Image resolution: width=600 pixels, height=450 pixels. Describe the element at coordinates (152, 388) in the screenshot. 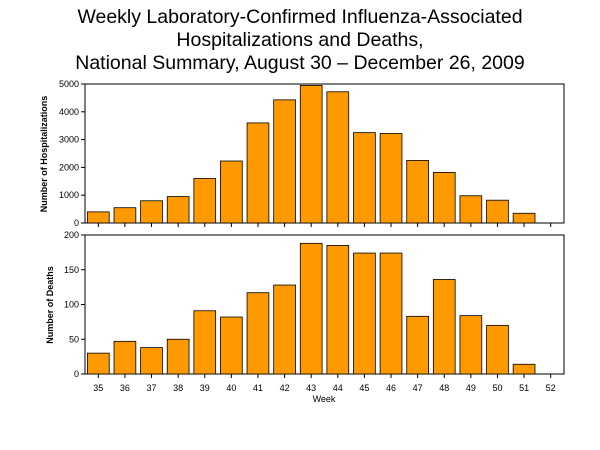

I see `x-tick-label-week-37: 37` at that location.